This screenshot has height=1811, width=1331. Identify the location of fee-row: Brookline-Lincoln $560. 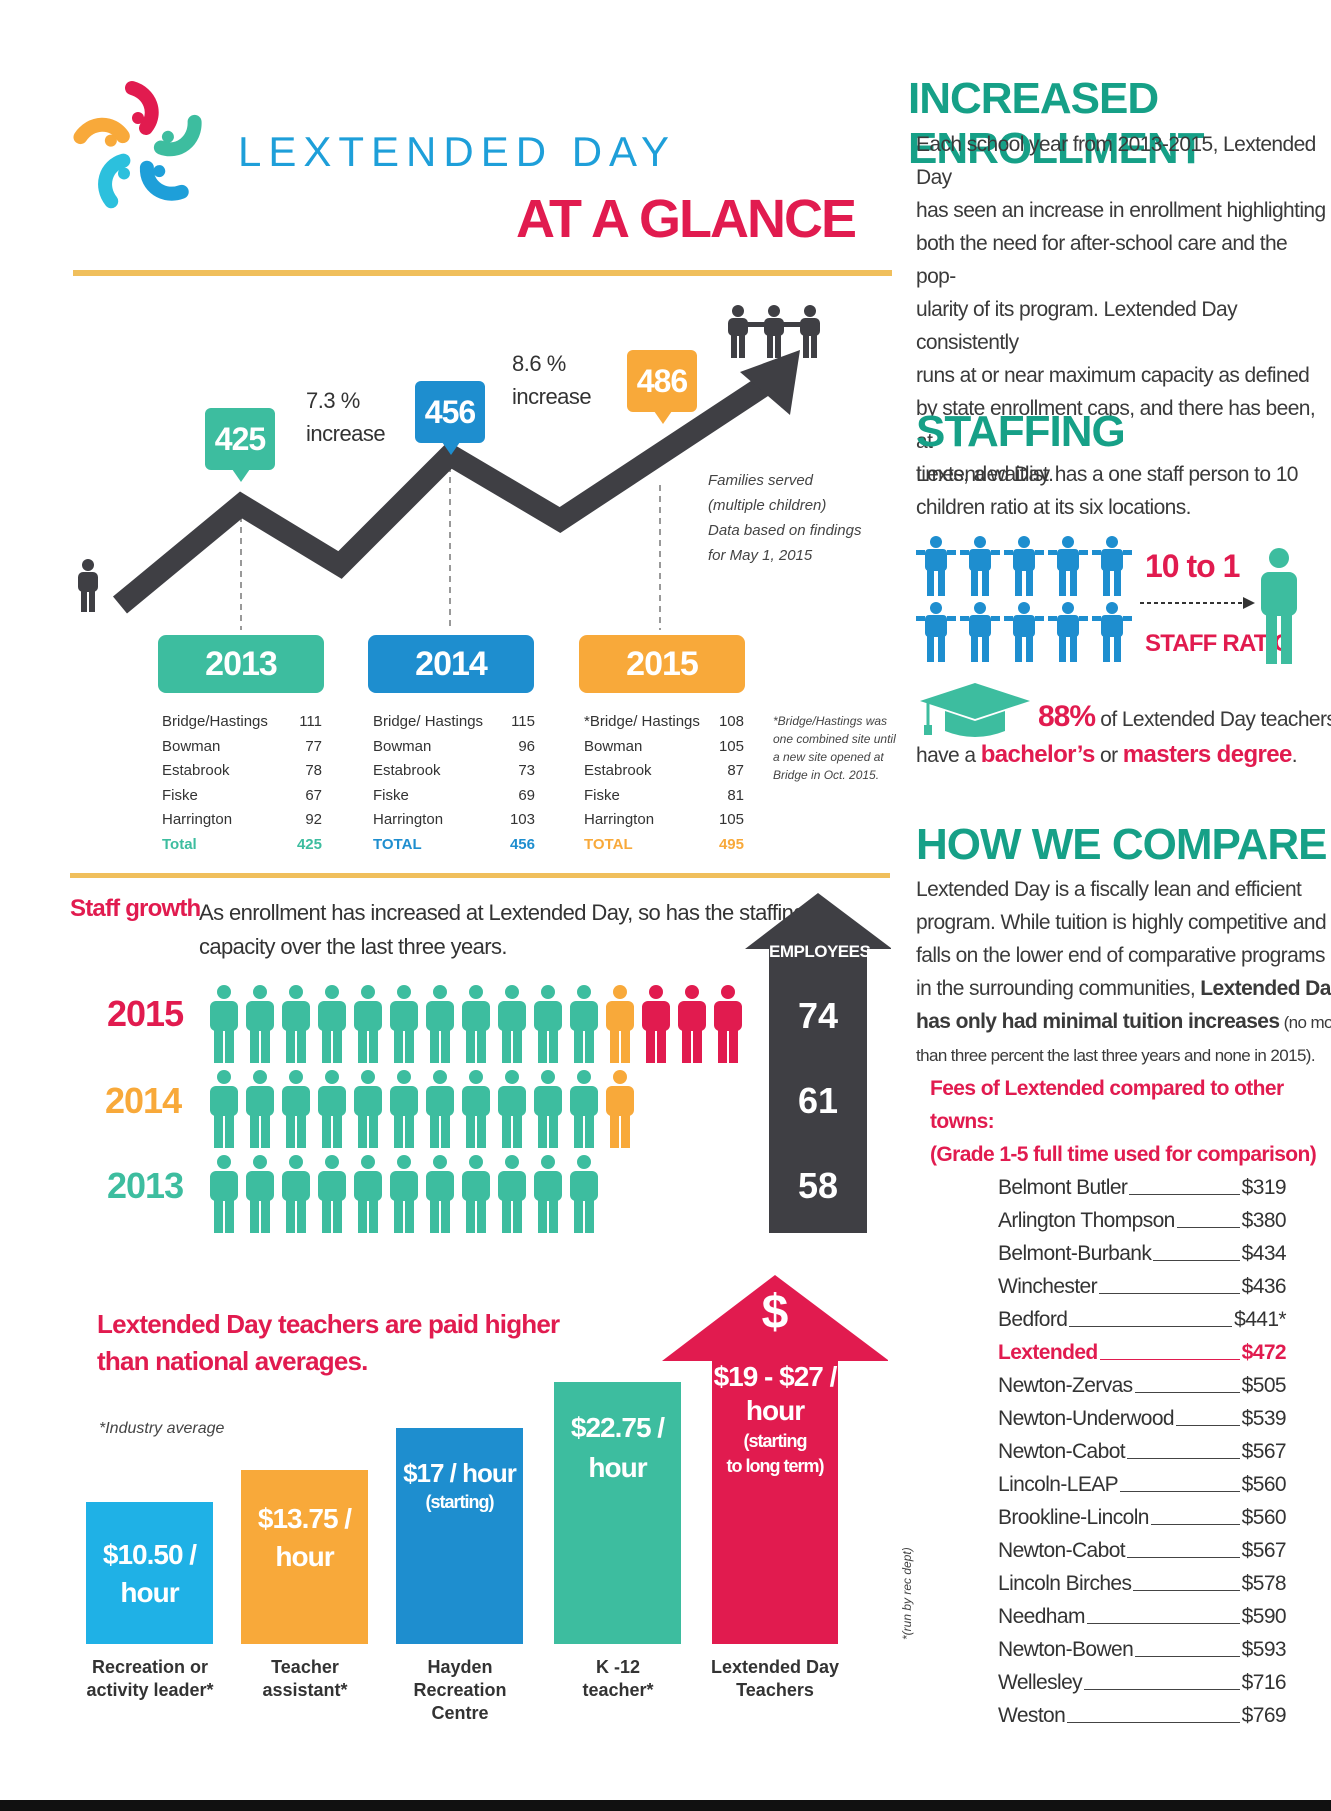
(1142, 1513).